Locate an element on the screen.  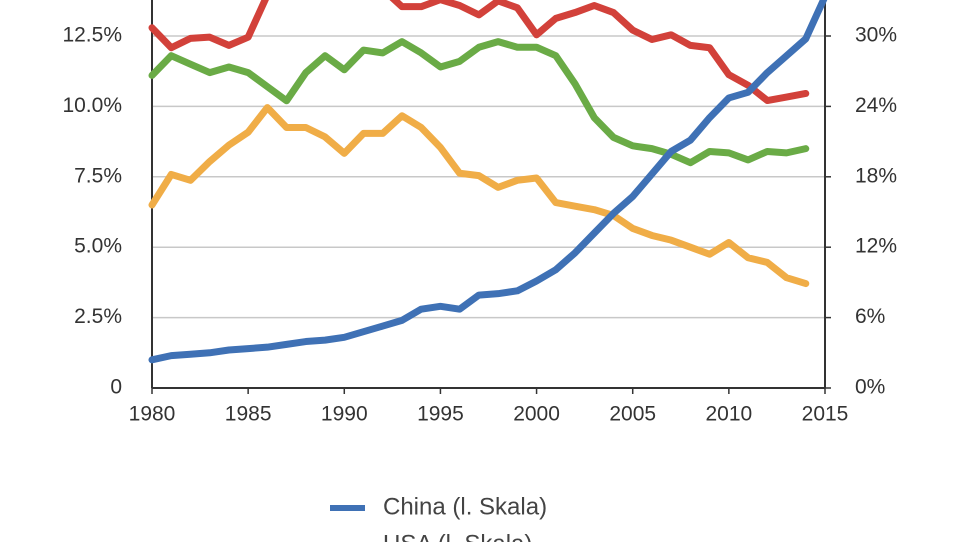
y2-tick-label: 30% is located at coordinates (876, 35).